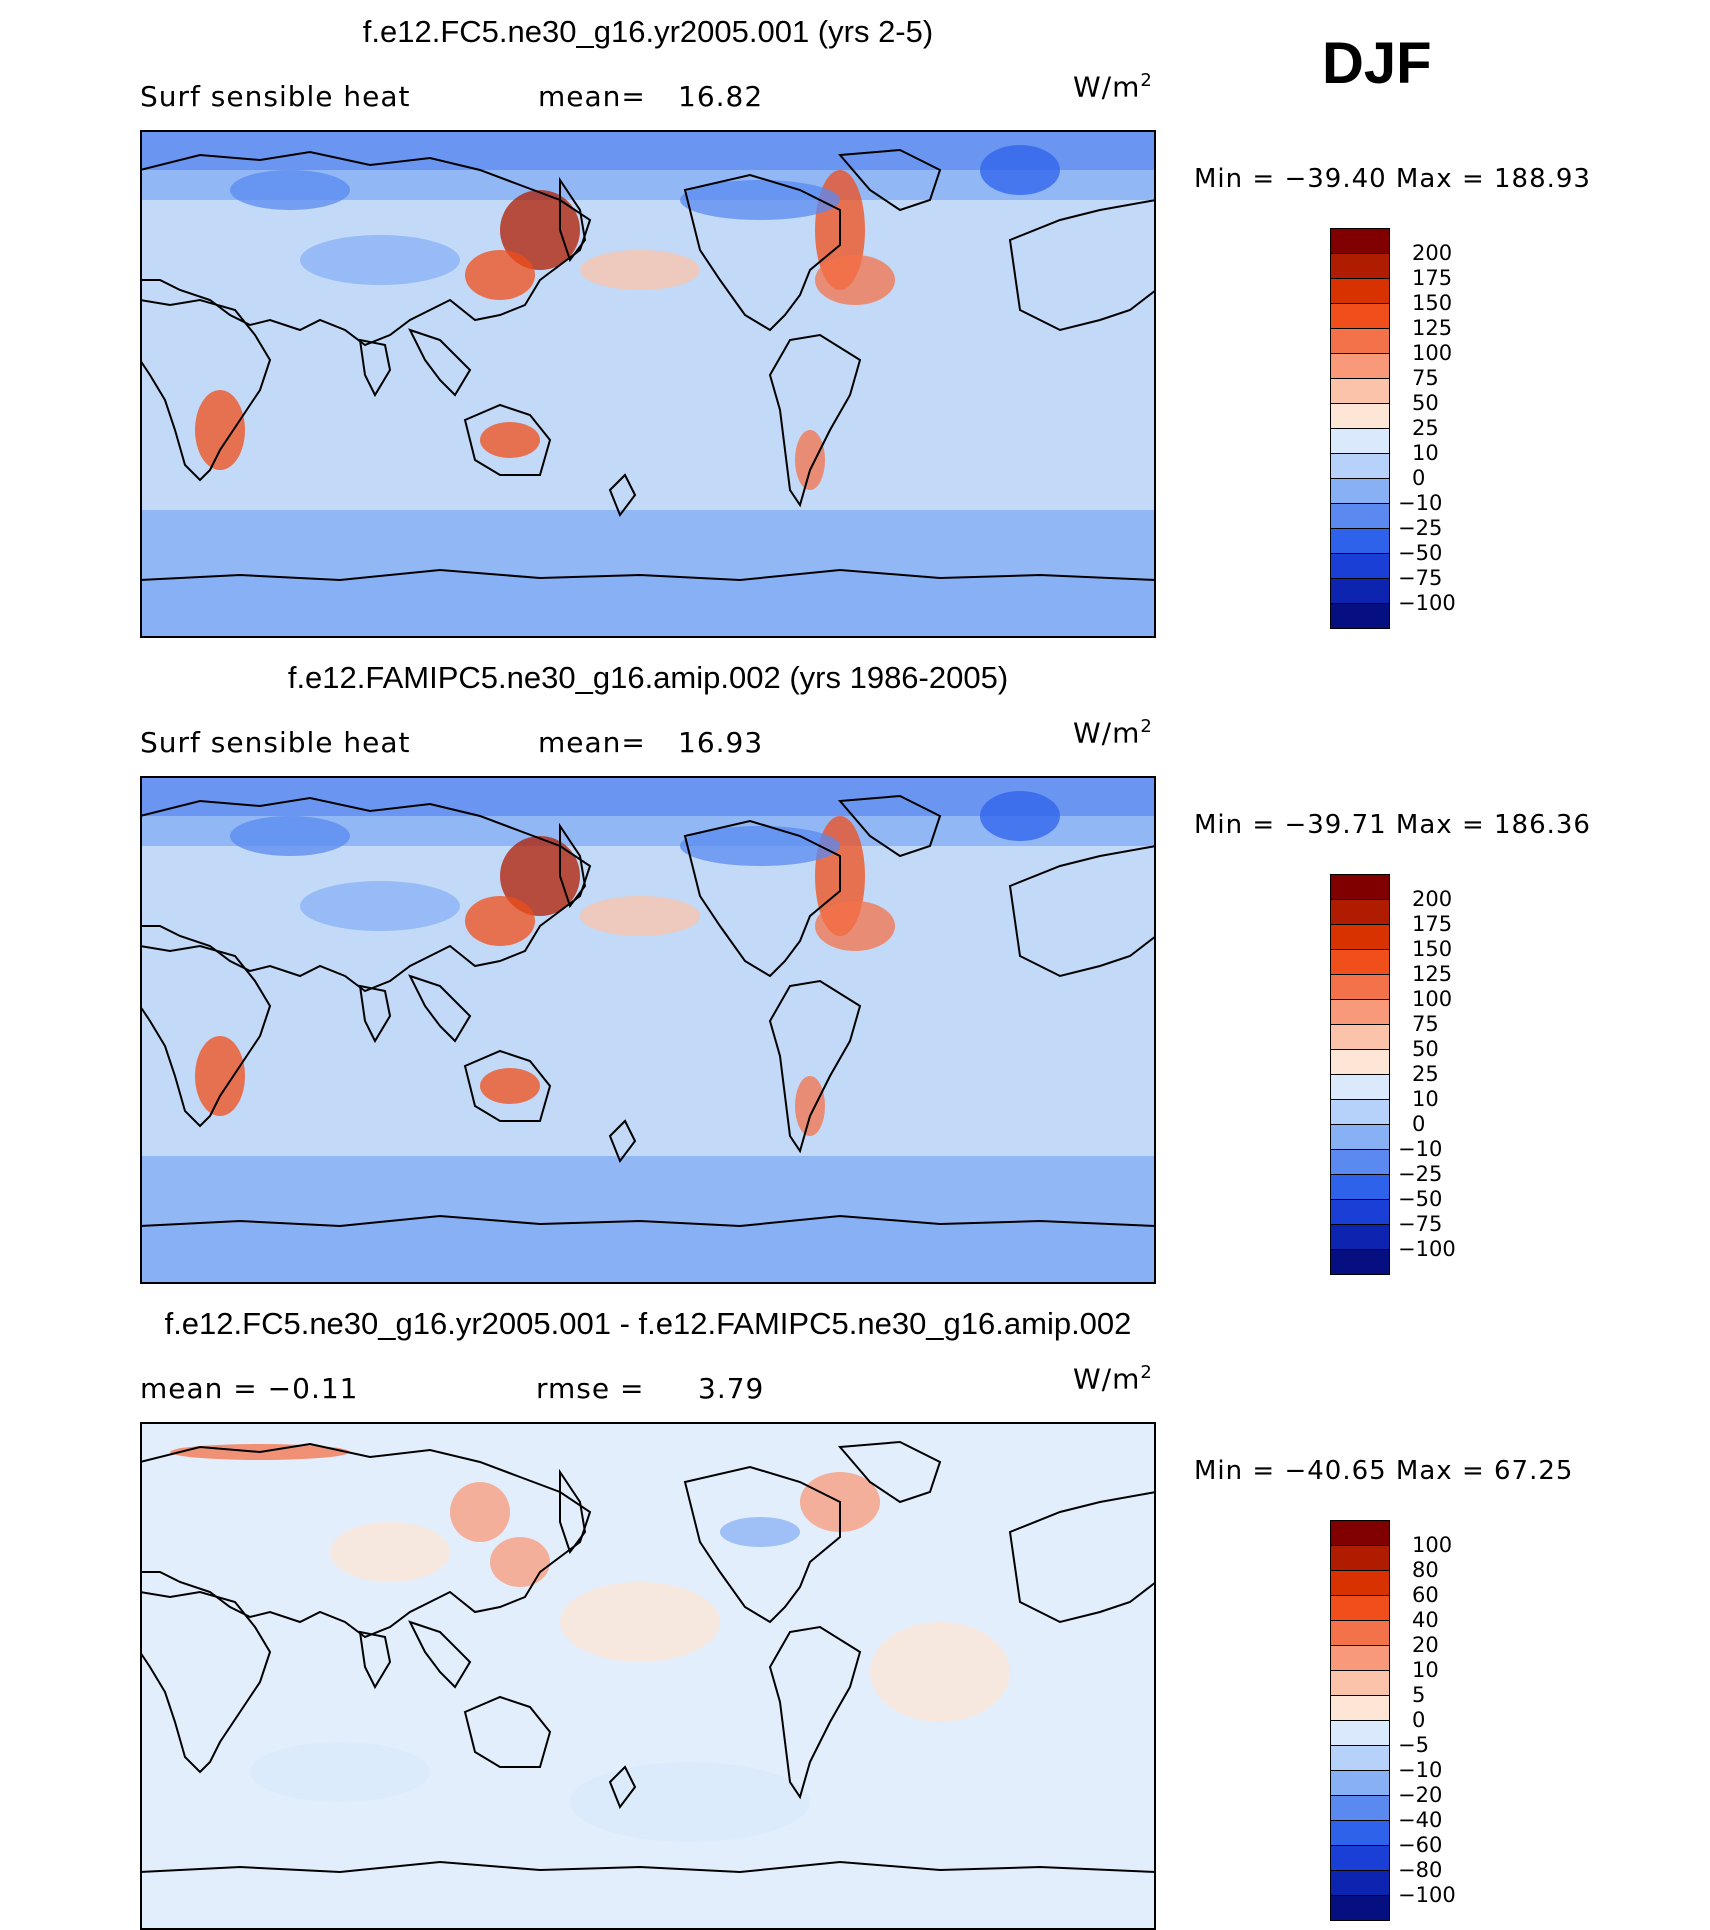 The height and width of the screenshot is (1930, 1710). What do you see at coordinates (1432, 253) in the screenshot?
I see `colorbar-tick-label: 200` at bounding box center [1432, 253].